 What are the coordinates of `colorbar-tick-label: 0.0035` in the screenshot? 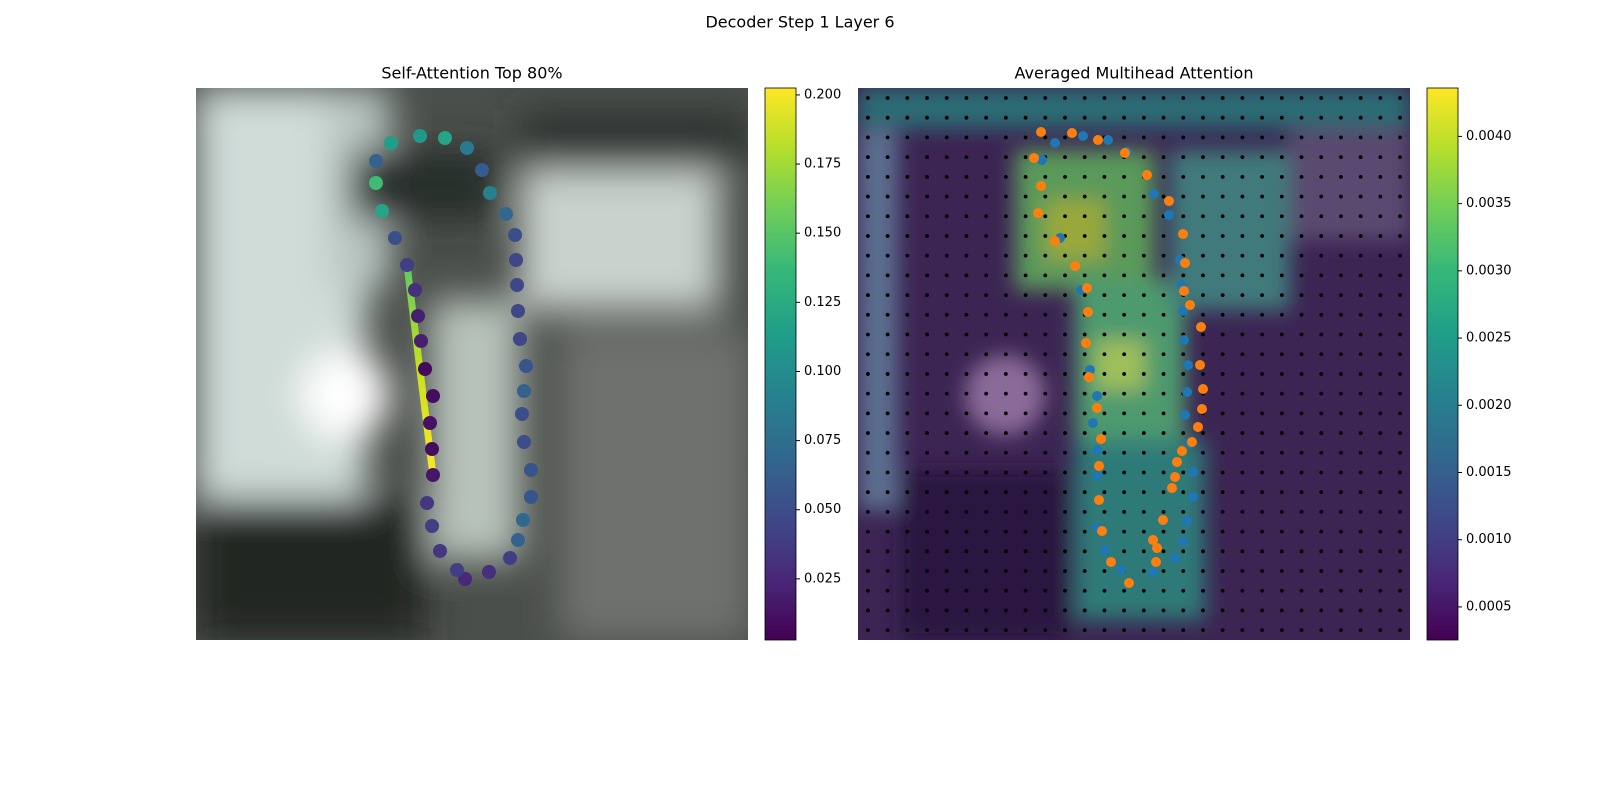 It's located at (1489, 203).